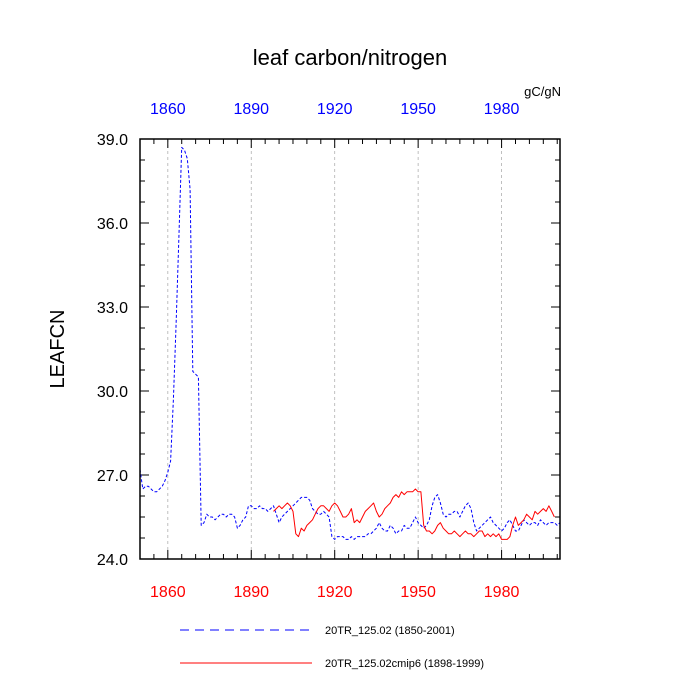  I want to click on y-tick-label-33.0: 33.0, so click(112, 308).